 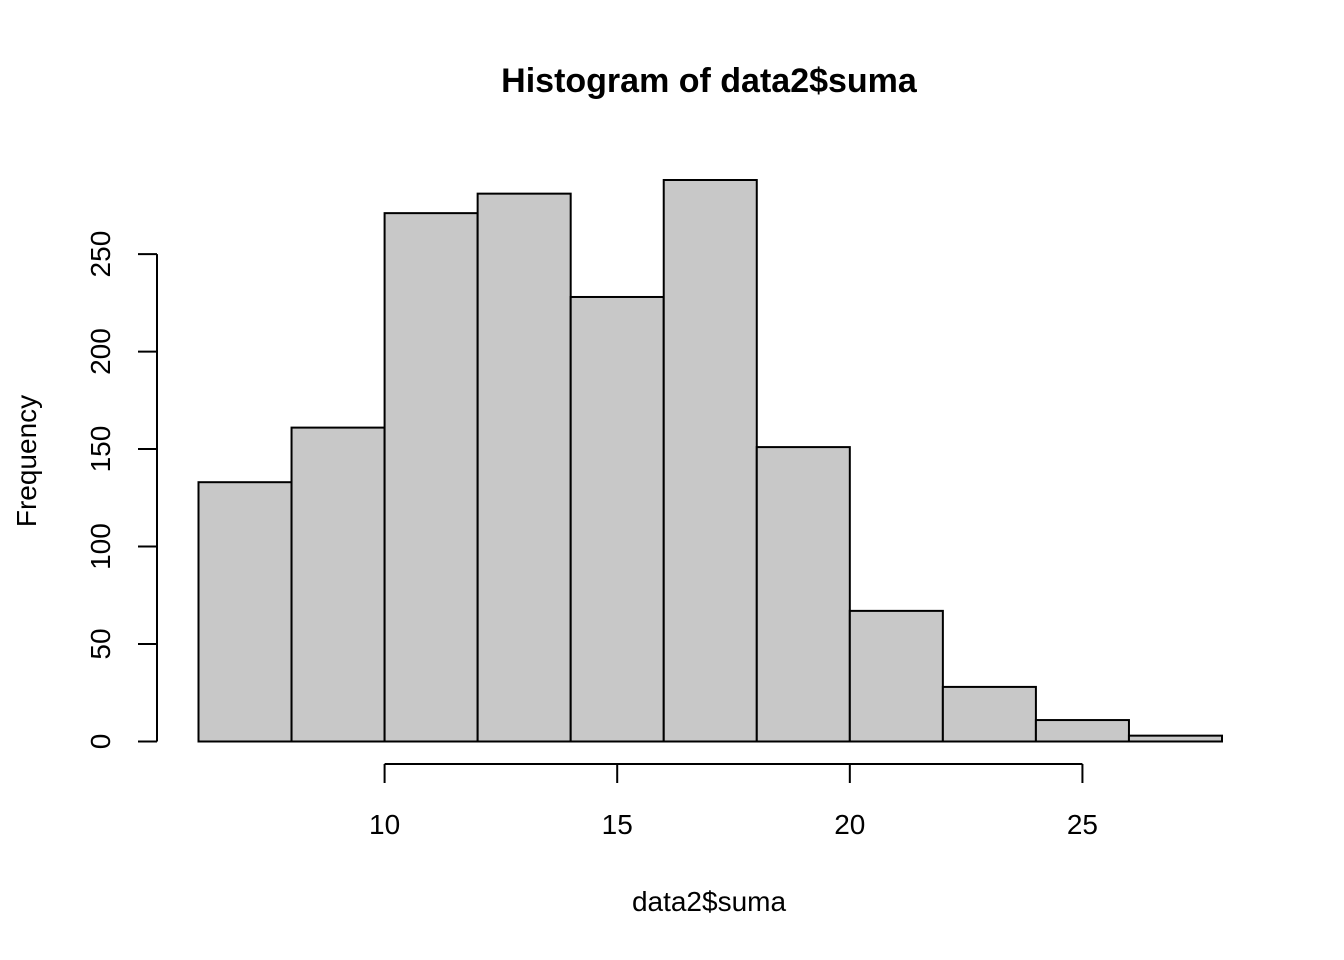 What do you see at coordinates (709, 901) in the screenshot?
I see `x-axis-label: data2$suma` at bounding box center [709, 901].